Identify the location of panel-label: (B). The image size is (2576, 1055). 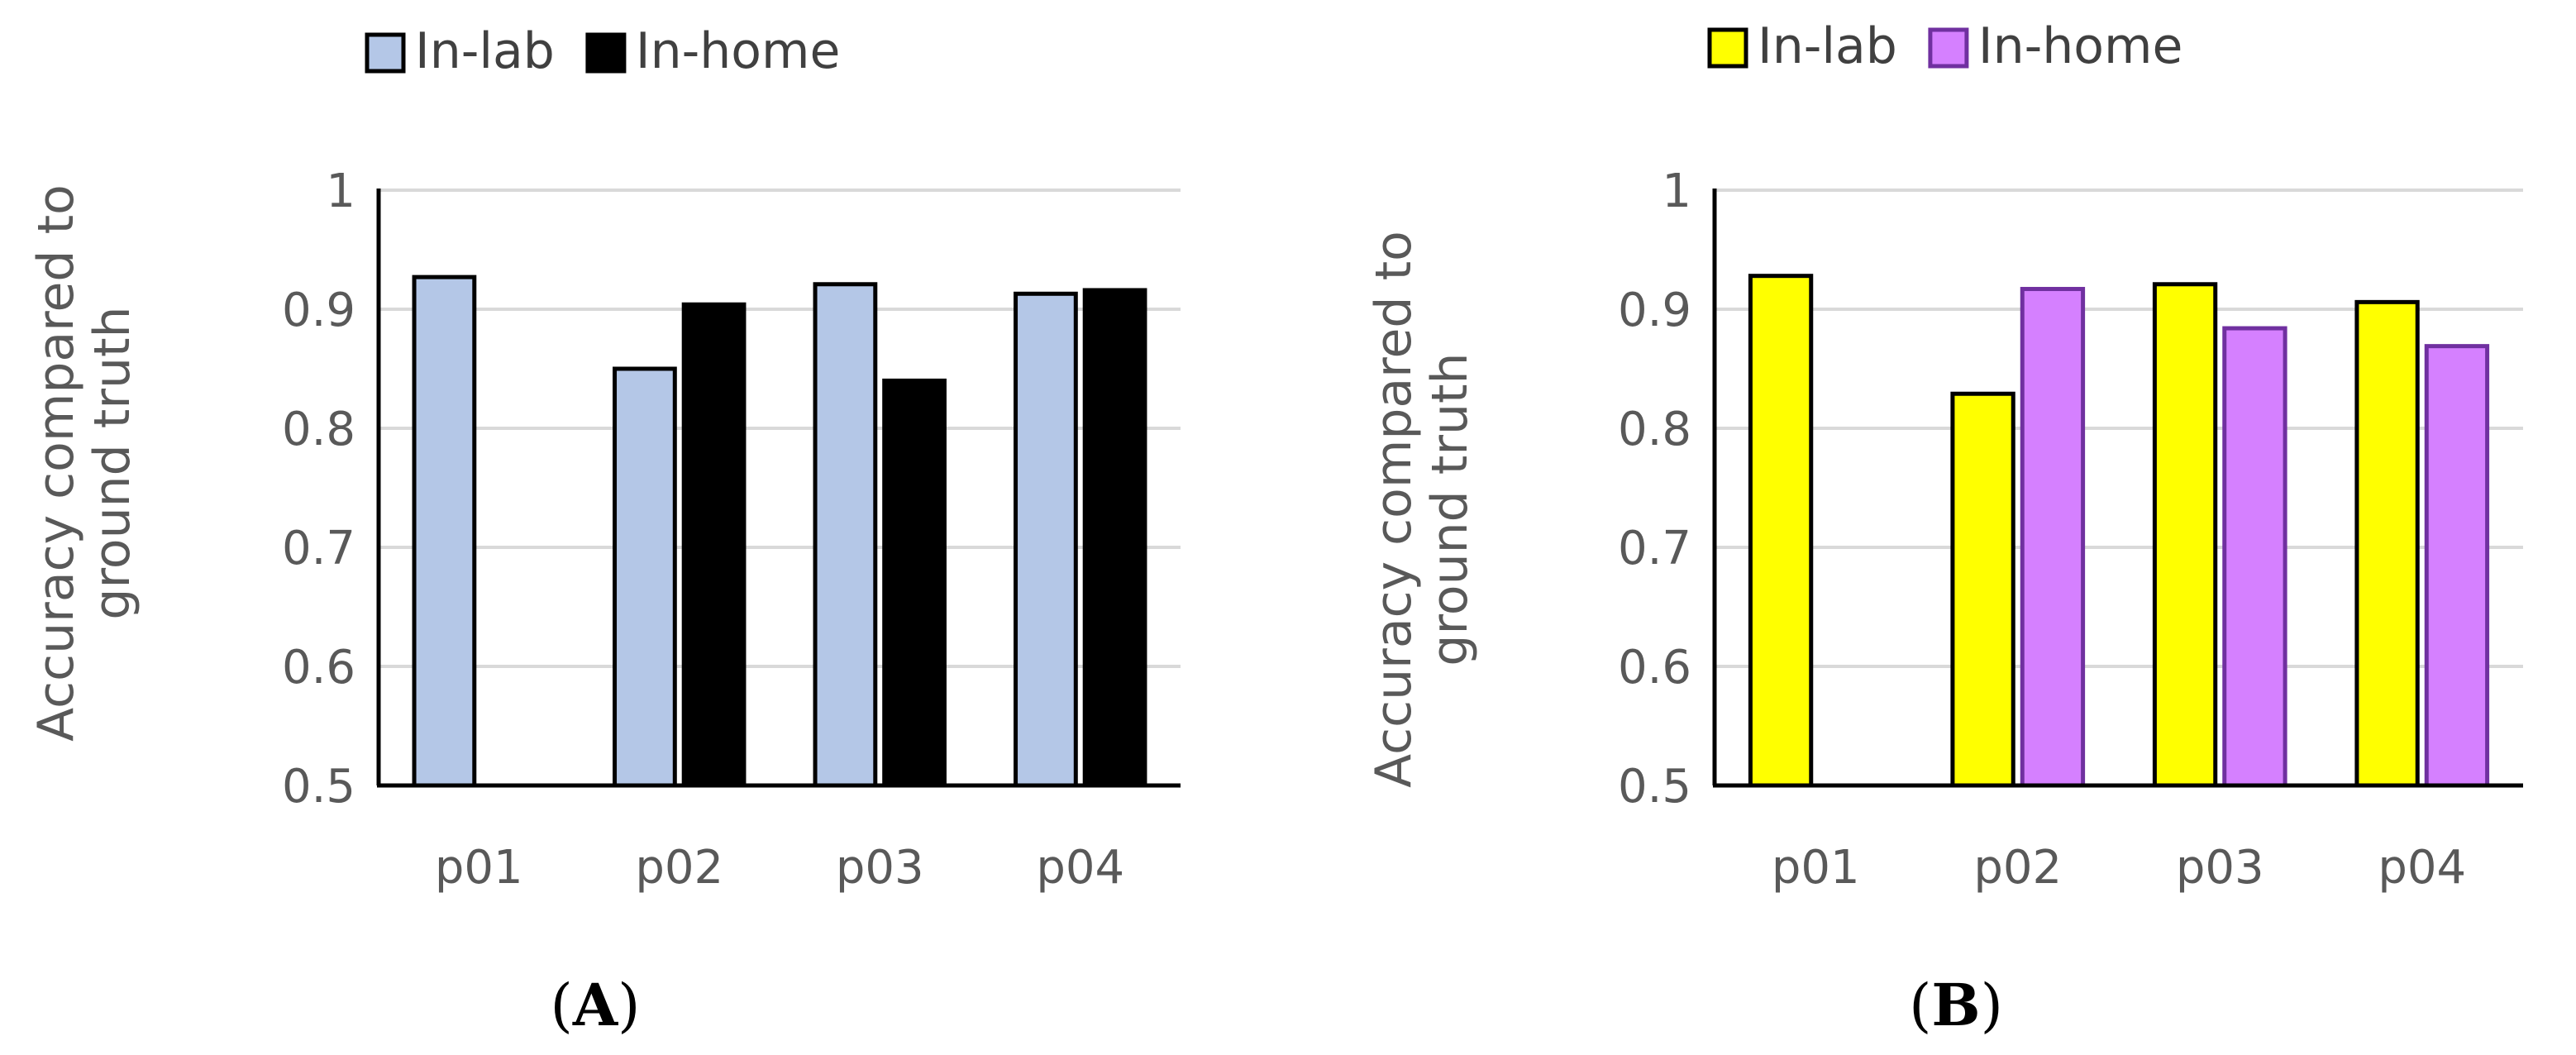
(1956, 1005).